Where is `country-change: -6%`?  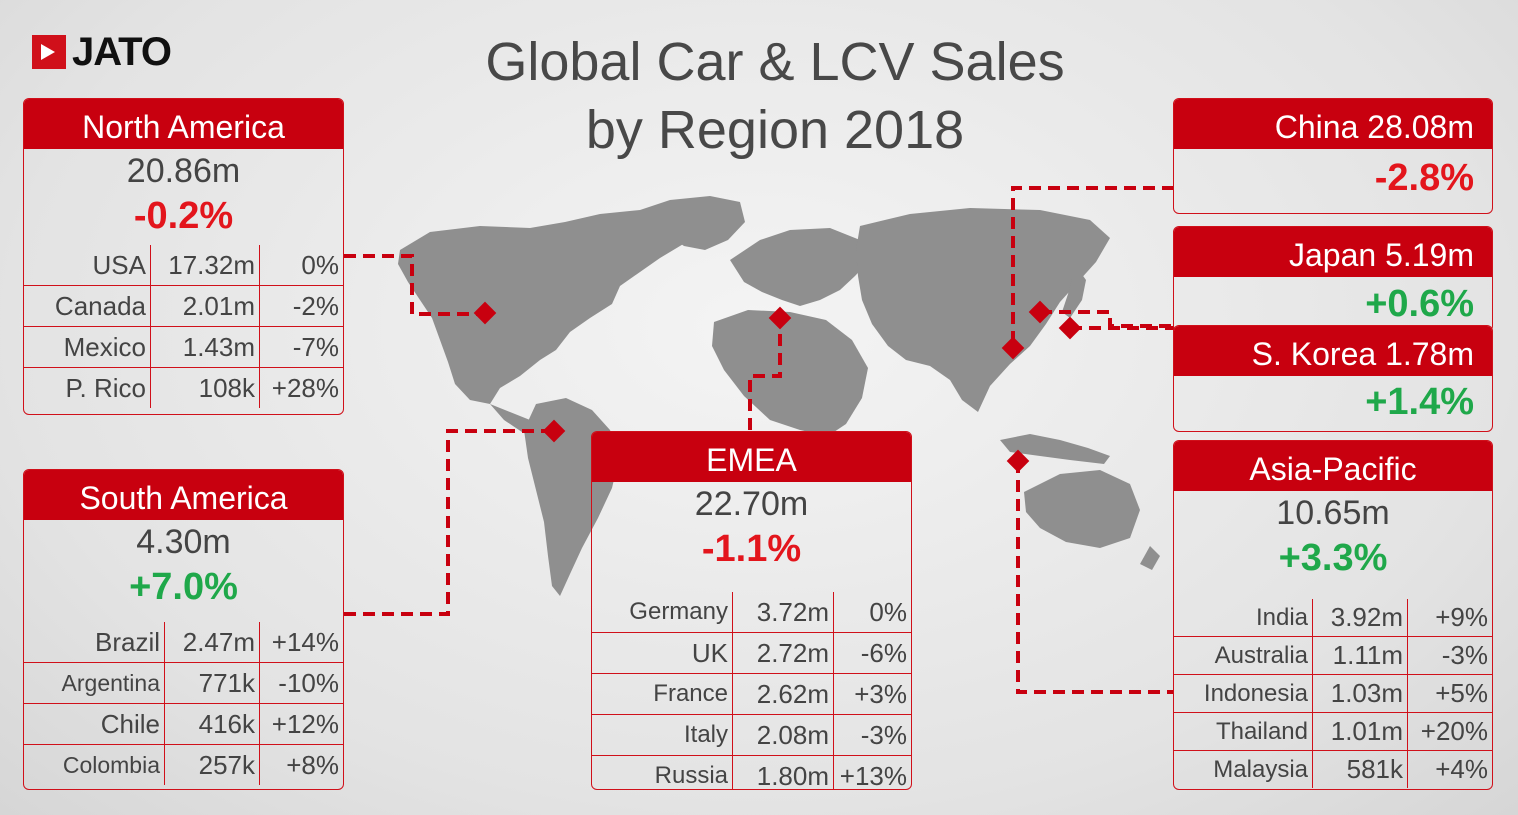
country-change: -6% is located at coordinates (872, 653).